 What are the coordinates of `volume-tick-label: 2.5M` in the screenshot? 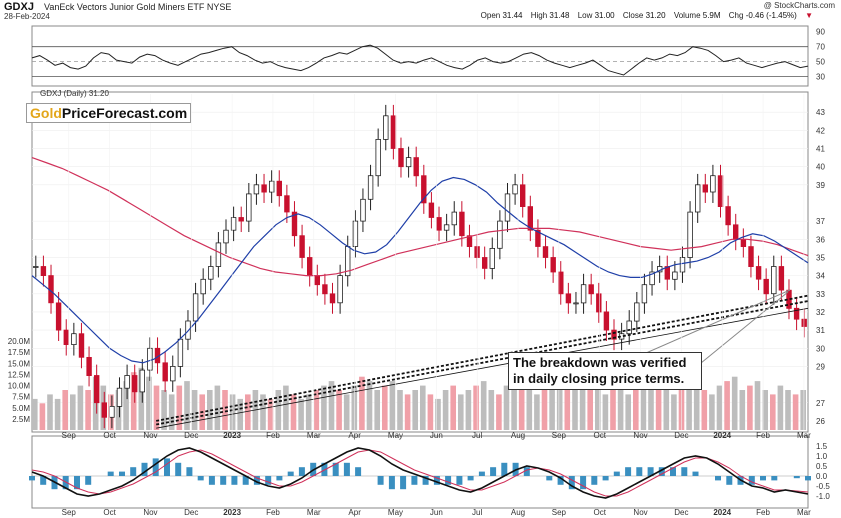 It's located at (21, 419).